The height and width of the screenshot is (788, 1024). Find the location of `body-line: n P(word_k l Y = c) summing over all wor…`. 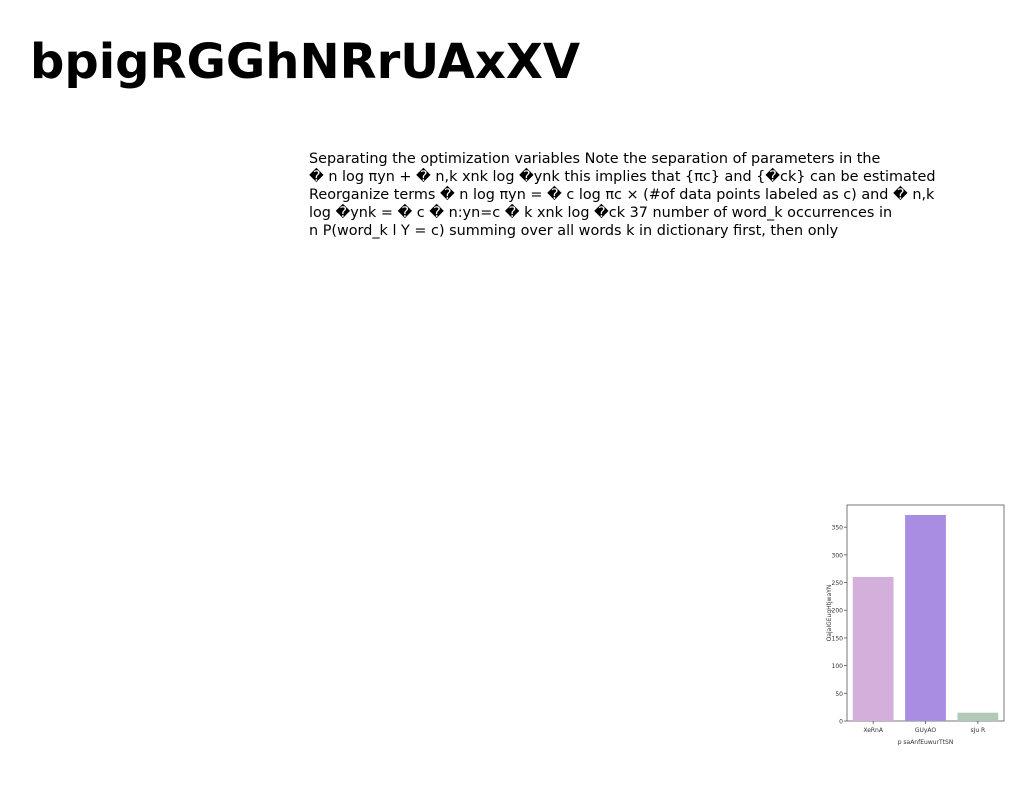

body-line: n P(word_k l Y = c) summing over all wor… is located at coordinates (574, 231).